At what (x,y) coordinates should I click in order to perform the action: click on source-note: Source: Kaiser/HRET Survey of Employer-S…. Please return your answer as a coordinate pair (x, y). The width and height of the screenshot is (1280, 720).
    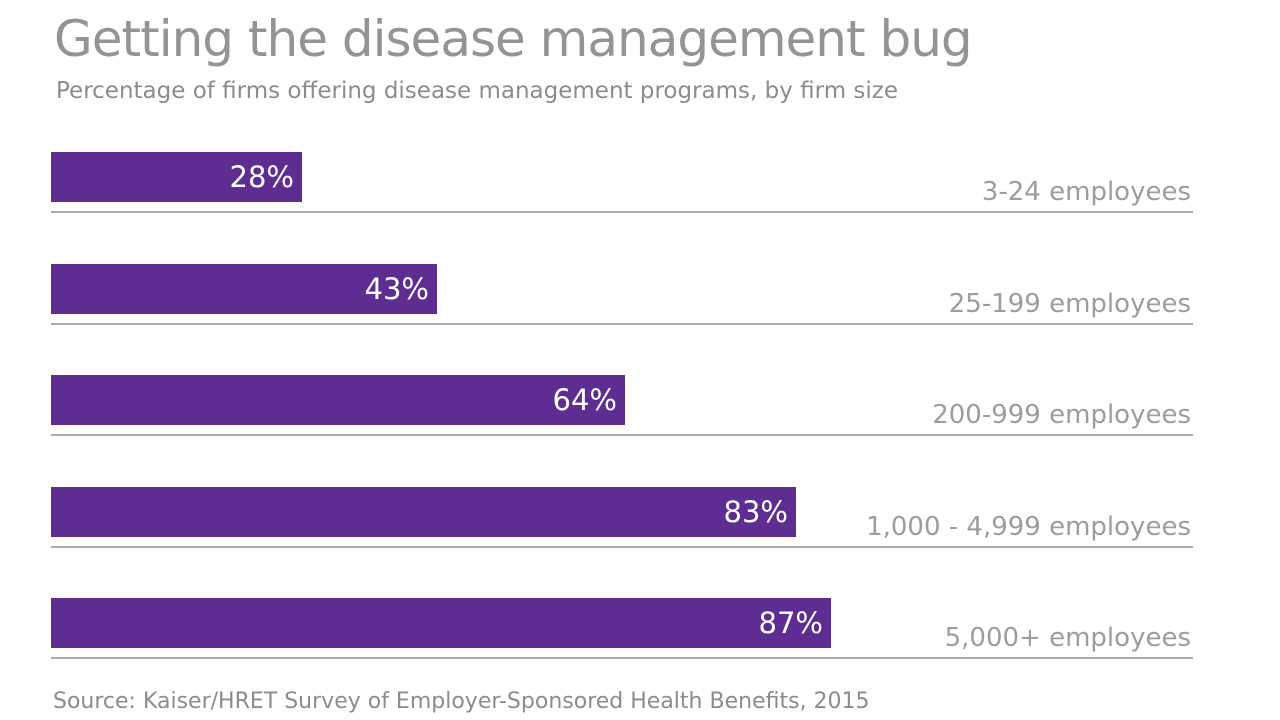
    Looking at the image, I should click on (461, 701).